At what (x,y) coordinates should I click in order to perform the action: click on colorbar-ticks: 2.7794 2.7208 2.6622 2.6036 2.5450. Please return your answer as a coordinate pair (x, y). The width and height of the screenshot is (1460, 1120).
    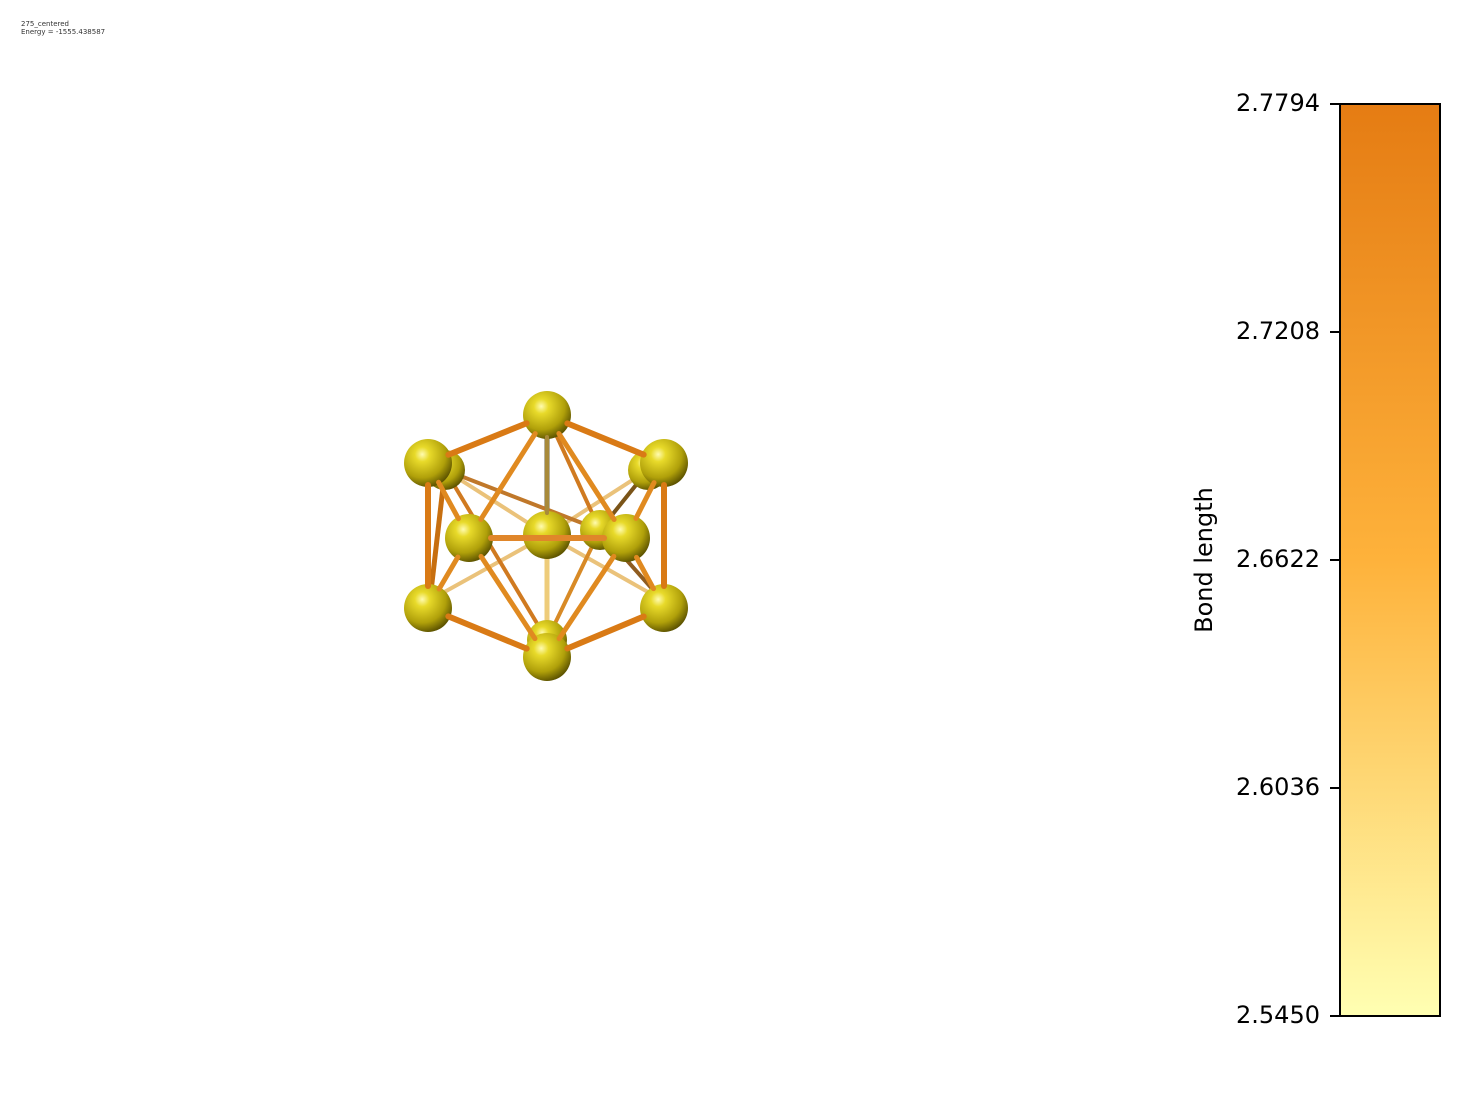
    Looking at the image, I should click on (1288, 559).